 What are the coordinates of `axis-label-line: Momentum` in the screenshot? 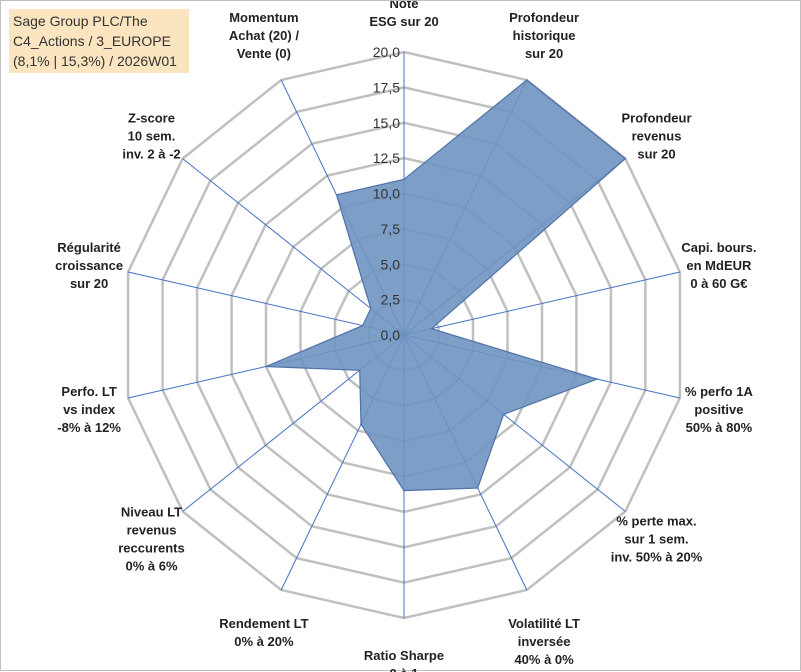 It's located at (263, 17).